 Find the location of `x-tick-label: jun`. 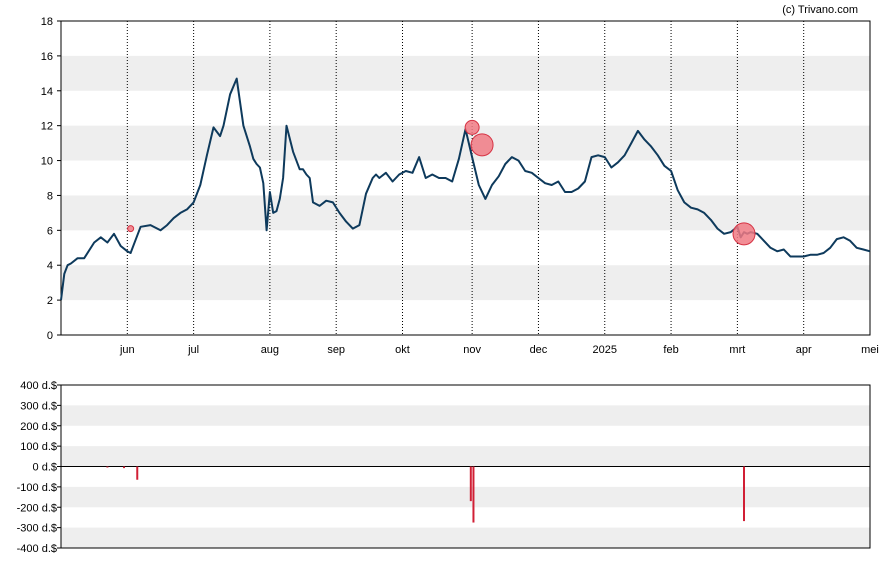

x-tick-label: jun is located at coordinates (127, 350).